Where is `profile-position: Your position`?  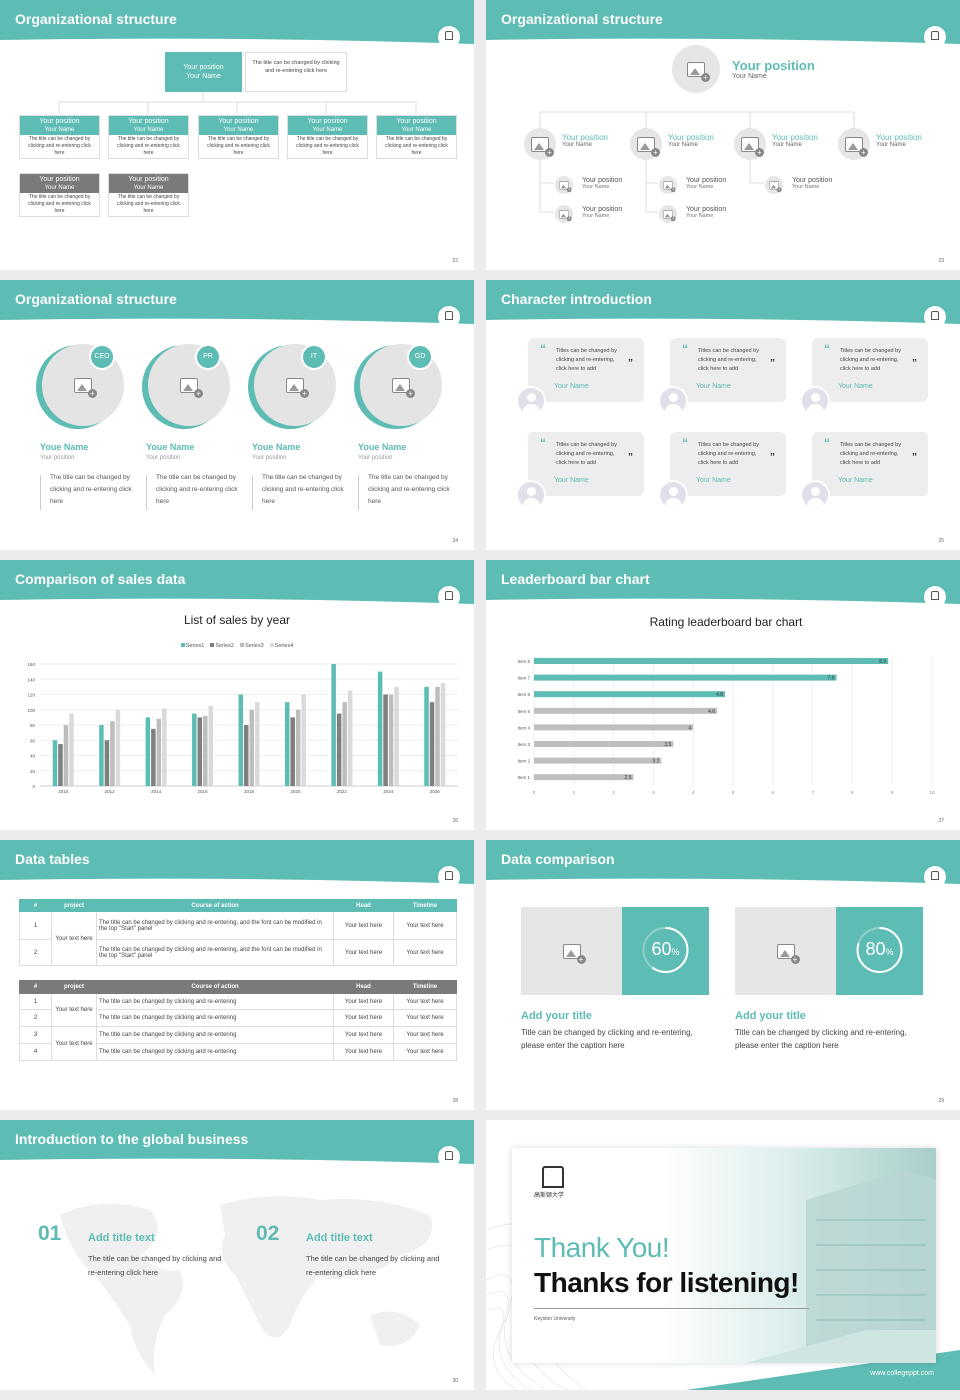 profile-position: Your position is located at coordinates (269, 458).